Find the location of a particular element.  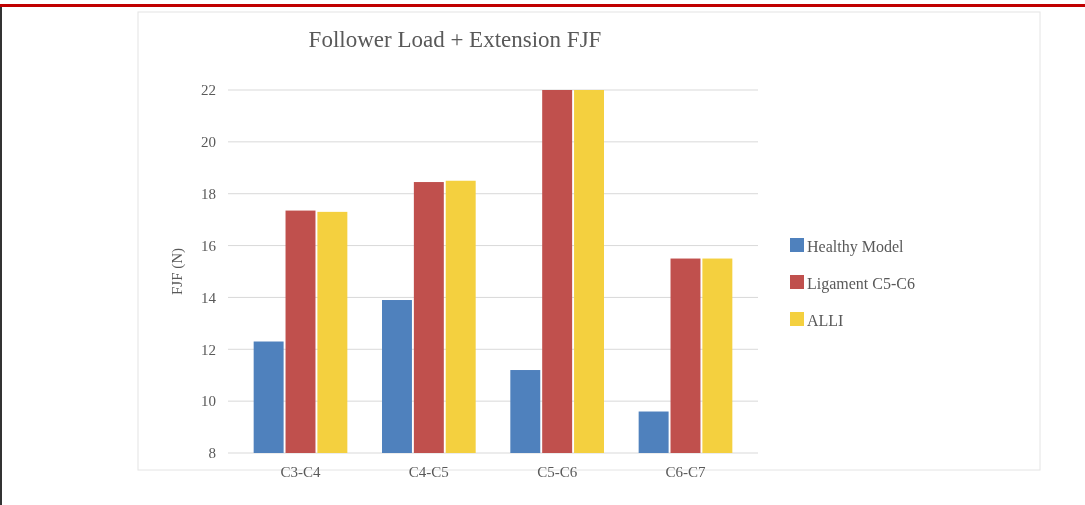

x-tick-label: C5-C6 is located at coordinates (557, 472).